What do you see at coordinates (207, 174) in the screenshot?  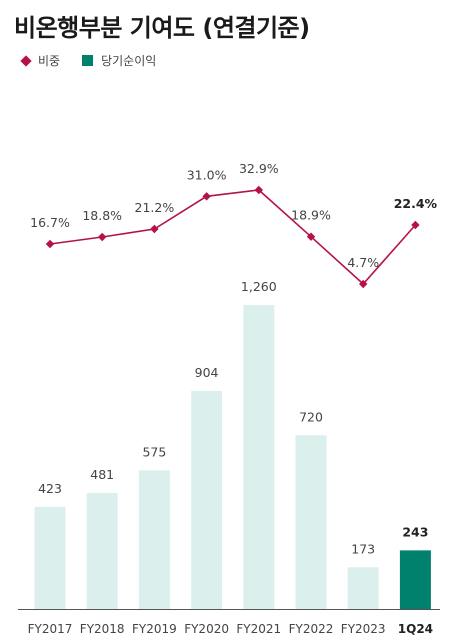 I see `share-value-label: 31.0%` at bounding box center [207, 174].